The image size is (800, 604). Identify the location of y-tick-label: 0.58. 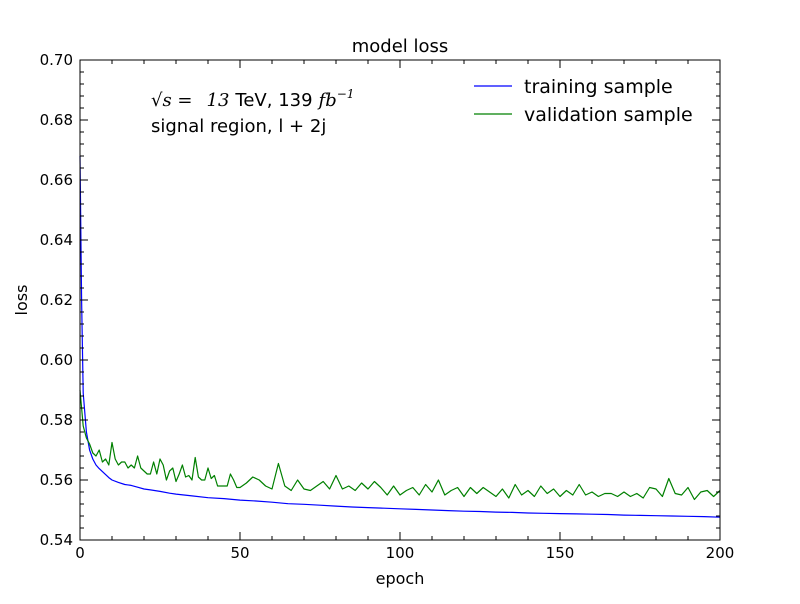
(56, 420).